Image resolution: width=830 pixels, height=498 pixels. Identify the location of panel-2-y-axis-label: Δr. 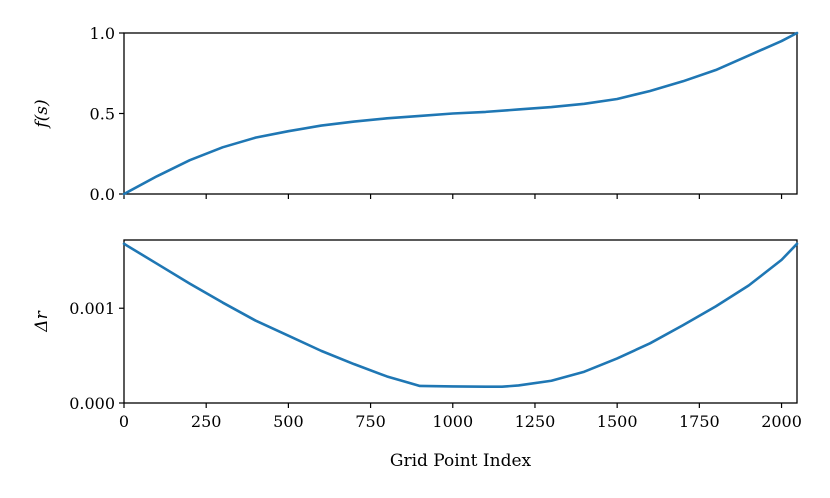
(42, 321).